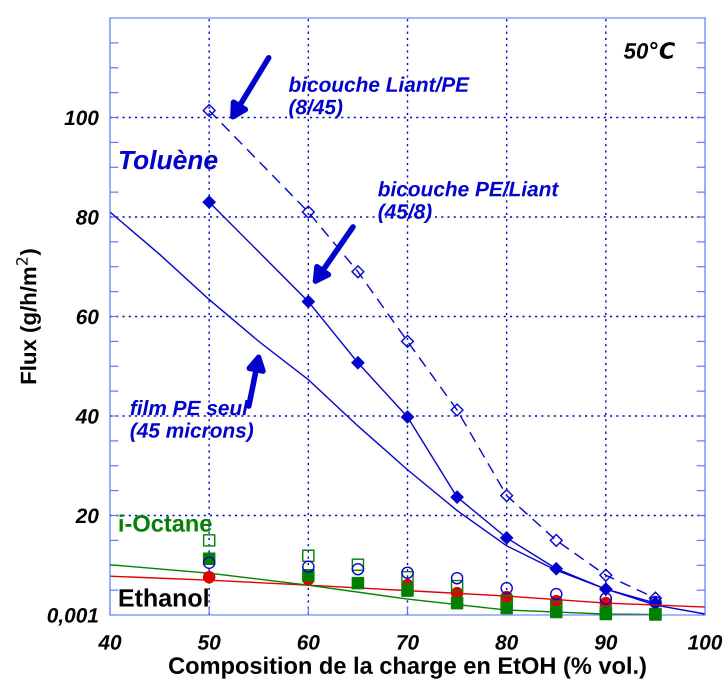 The image size is (726, 684). What do you see at coordinates (110, 642) in the screenshot?
I see `x-tick-label: 40` at bounding box center [110, 642].